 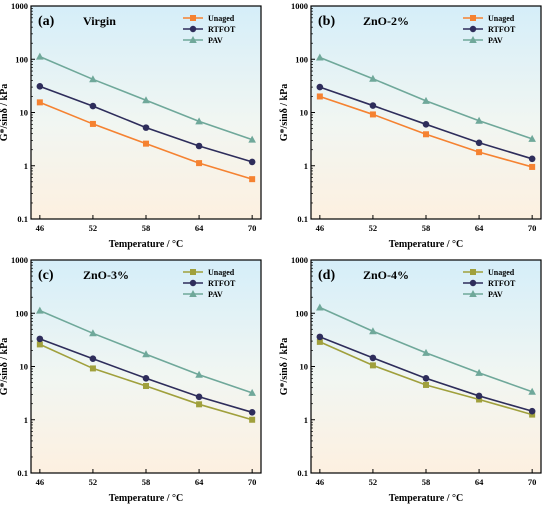 What do you see at coordinates (252, 482) in the screenshot?
I see `x-tick-label: 70` at bounding box center [252, 482].